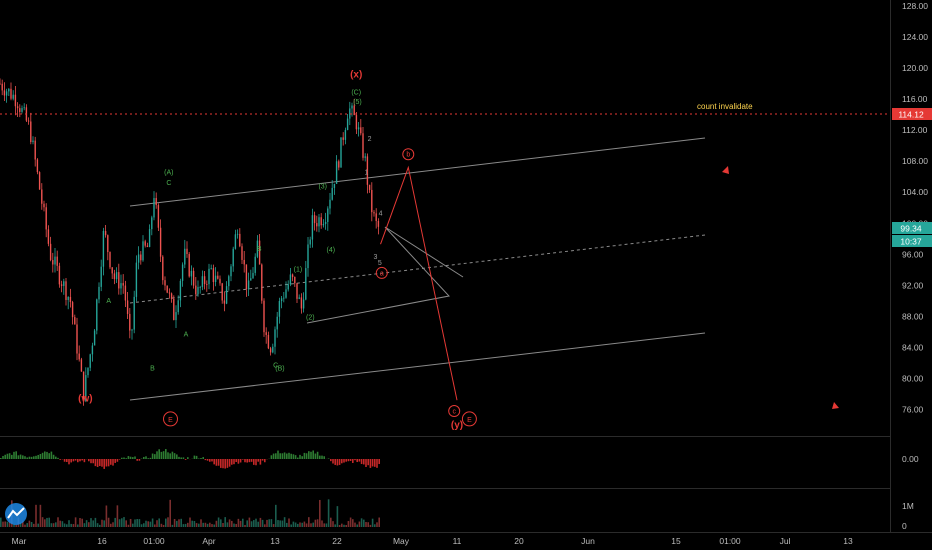  I want to click on volume-1m-tick: 1M, so click(908, 506).